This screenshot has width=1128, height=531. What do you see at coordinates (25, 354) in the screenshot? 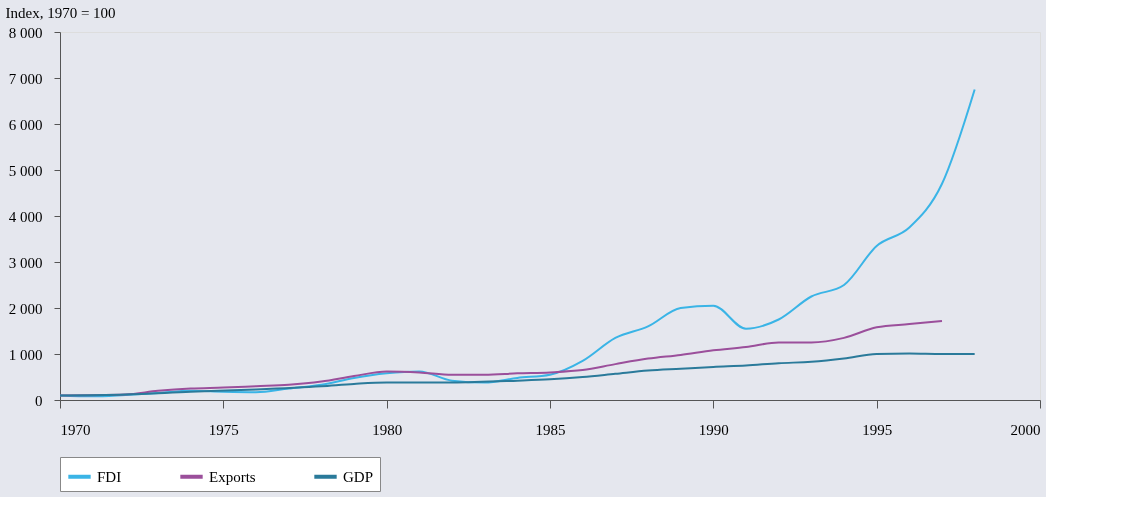
I see `y-tick-label: 1 000` at bounding box center [25, 354].